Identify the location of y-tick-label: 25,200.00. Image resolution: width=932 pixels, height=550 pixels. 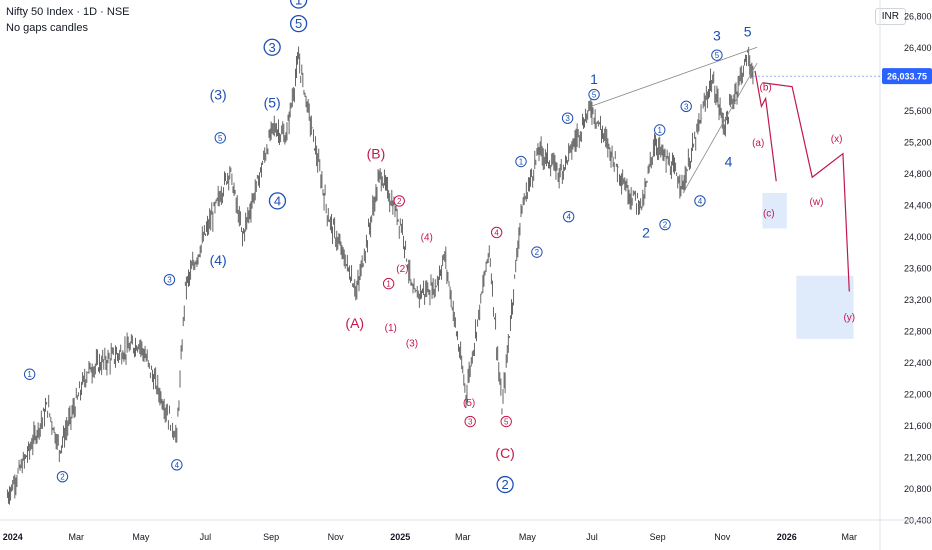
(918, 142).